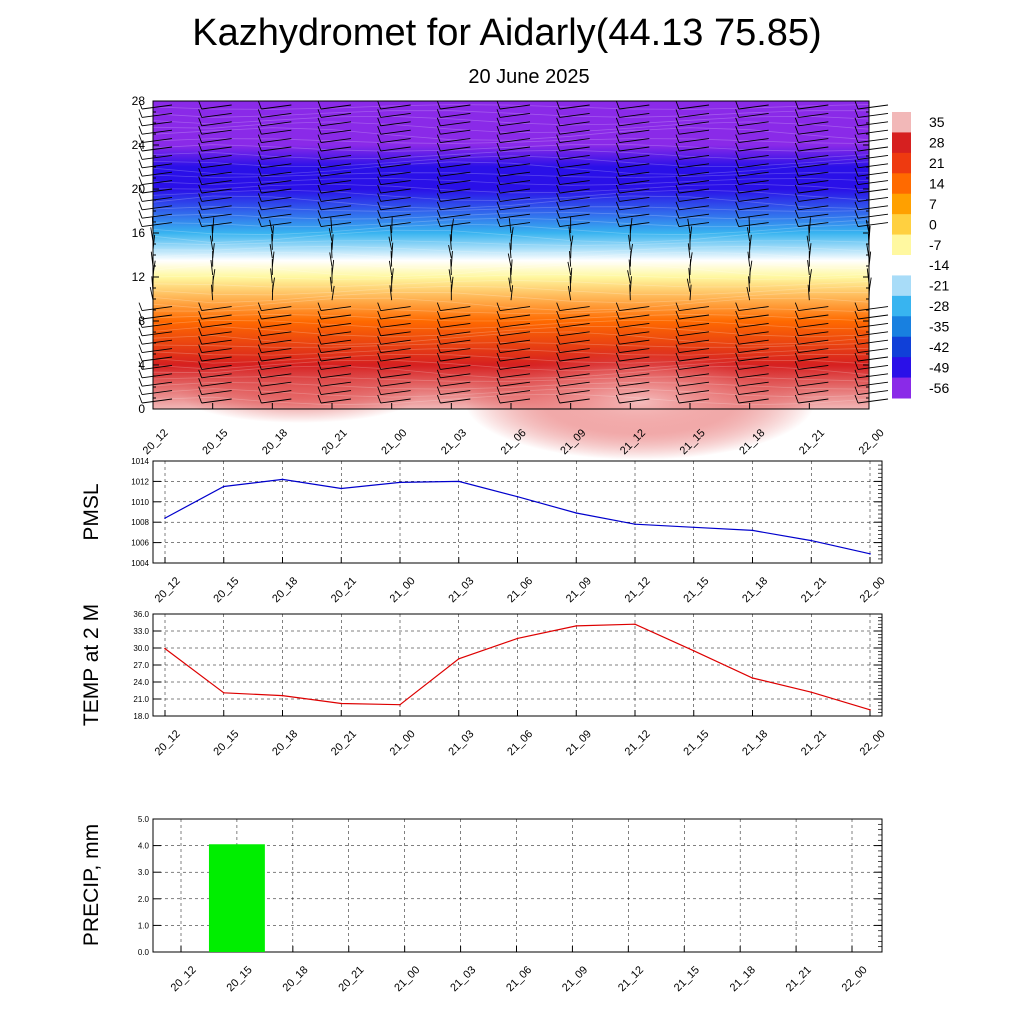 This screenshot has height=1024, width=1024. Describe the element at coordinates (226, 743) in the screenshot. I see `x-tick-label: 20_15` at that location.